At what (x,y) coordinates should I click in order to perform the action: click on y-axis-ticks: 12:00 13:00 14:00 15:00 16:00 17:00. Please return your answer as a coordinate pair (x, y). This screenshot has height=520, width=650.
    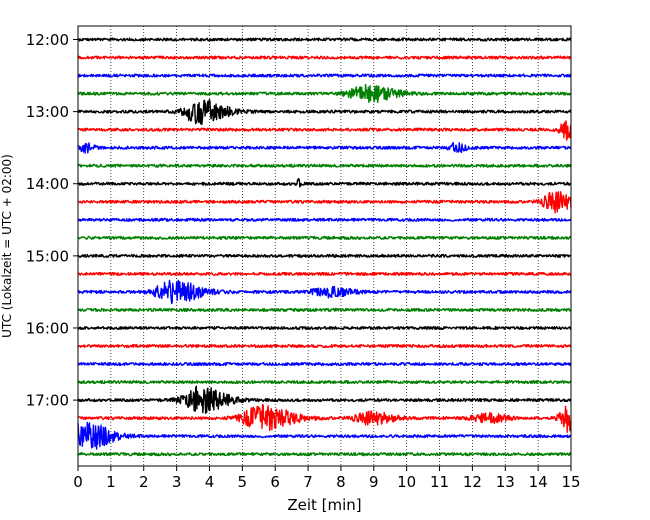
    Looking at the image, I should click on (52, 220).